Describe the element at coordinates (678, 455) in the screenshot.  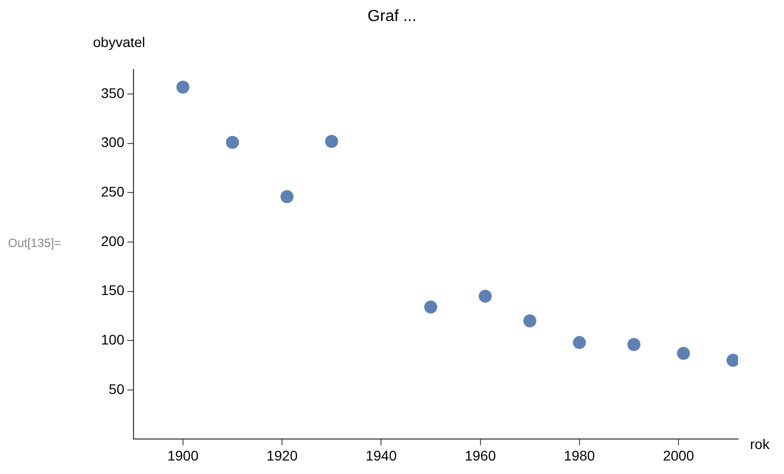
I see `x-tick-label: 2000` at that location.